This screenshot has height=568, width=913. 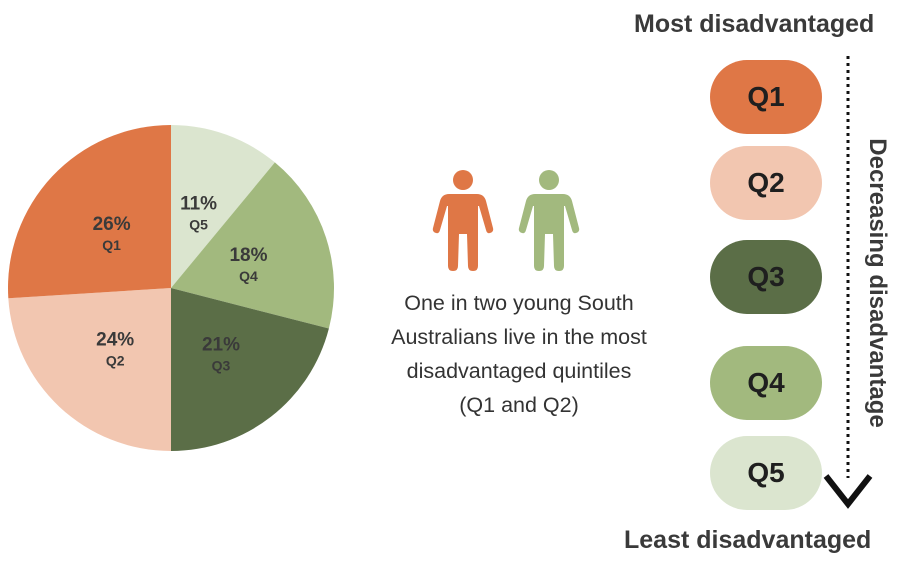 I want to click on pie-value-label-q3: 21%, so click(x=221, y=344).